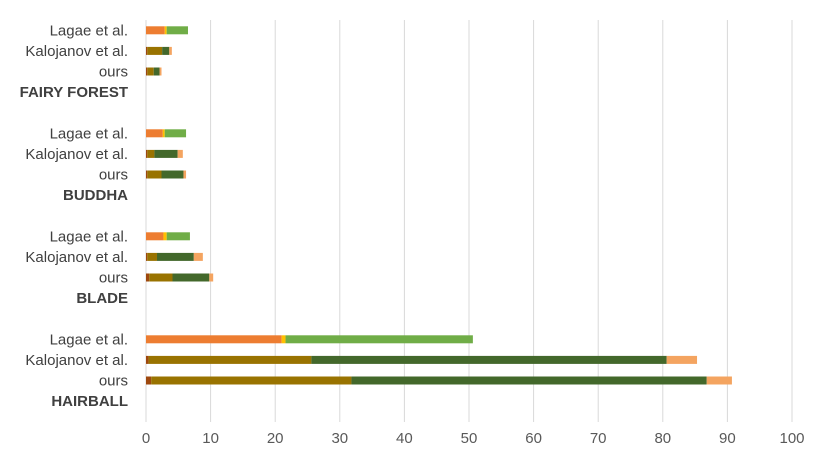 The image size is (831, 460). I want to click on x-axis-ticks: 0 10 20 30 40 50 60 70 80 90 100, so click(473, 438).